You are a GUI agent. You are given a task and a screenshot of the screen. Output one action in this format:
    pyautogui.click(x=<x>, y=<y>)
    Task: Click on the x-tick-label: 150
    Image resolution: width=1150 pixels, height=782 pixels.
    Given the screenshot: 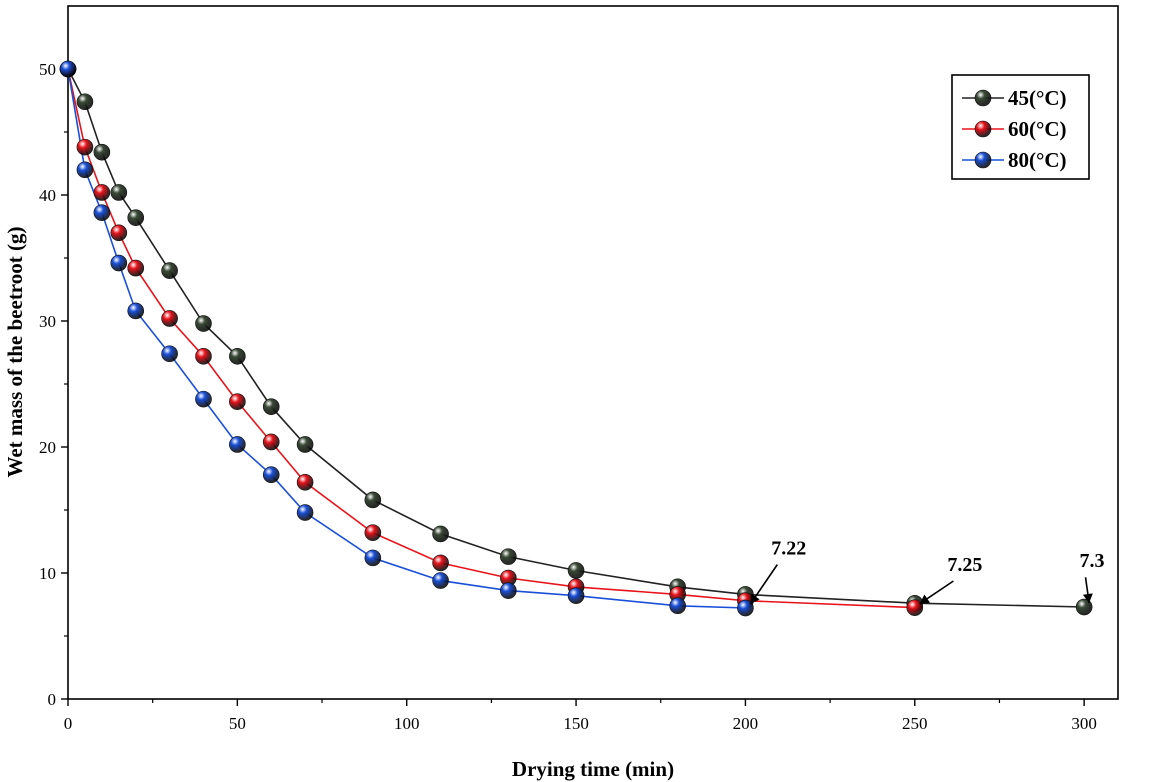 What is the action you would take?
    pyautogui.click(x=576, y=723)
    